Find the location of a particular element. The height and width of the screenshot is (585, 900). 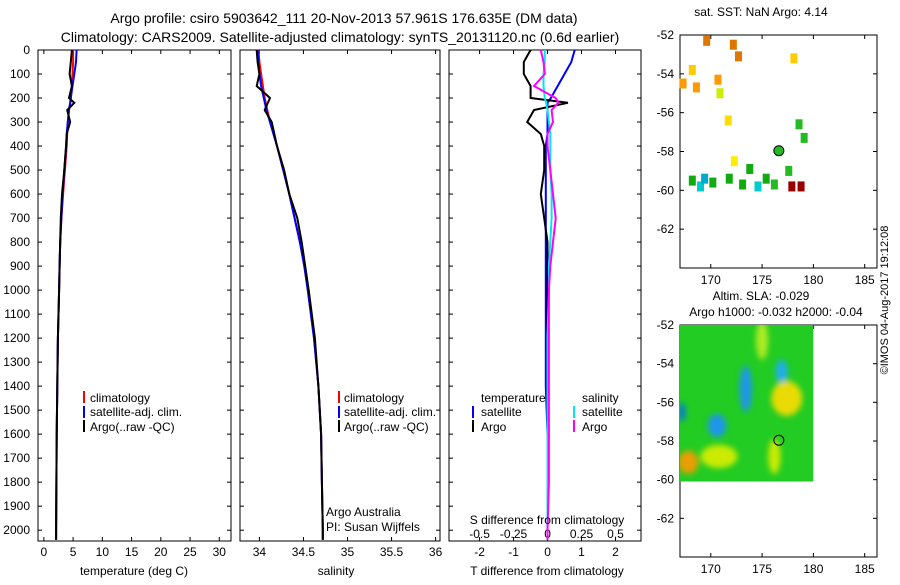

x-tick-label: 15 is located at coordinates (132, 552).